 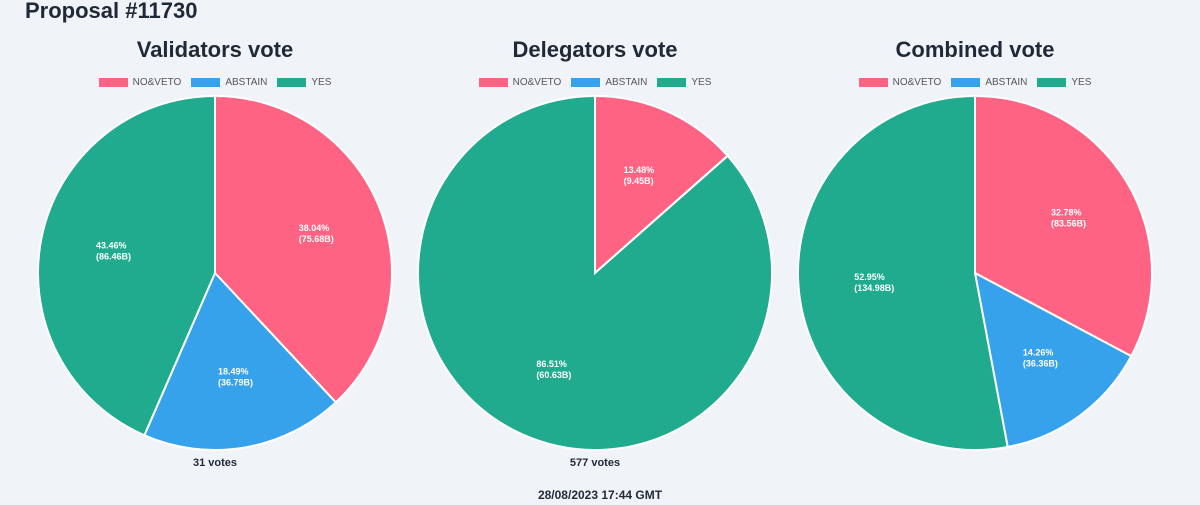 I want to click on slice-amount-label: (134.98B), so click(x=874, y=288).